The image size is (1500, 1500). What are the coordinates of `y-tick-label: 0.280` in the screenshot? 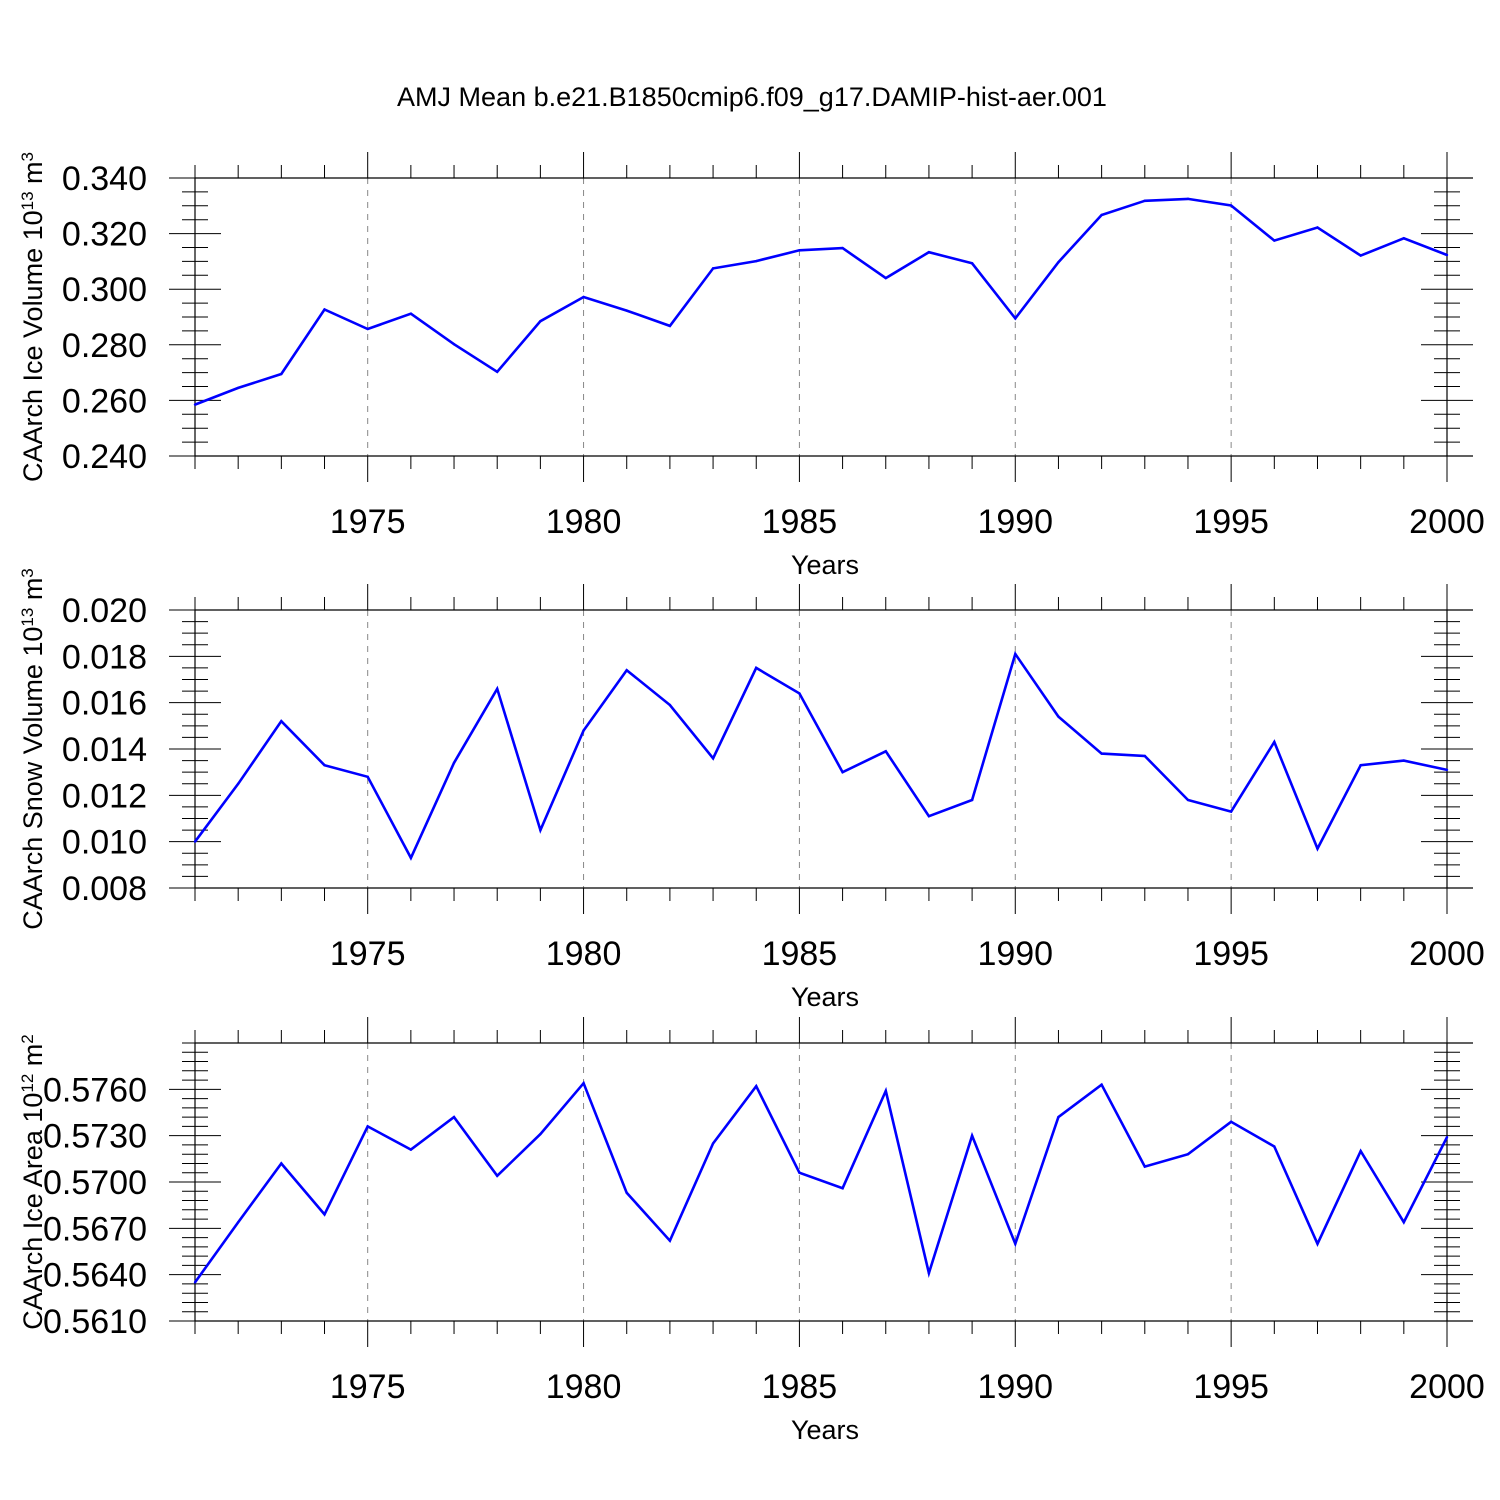 It's located at (104, 346).